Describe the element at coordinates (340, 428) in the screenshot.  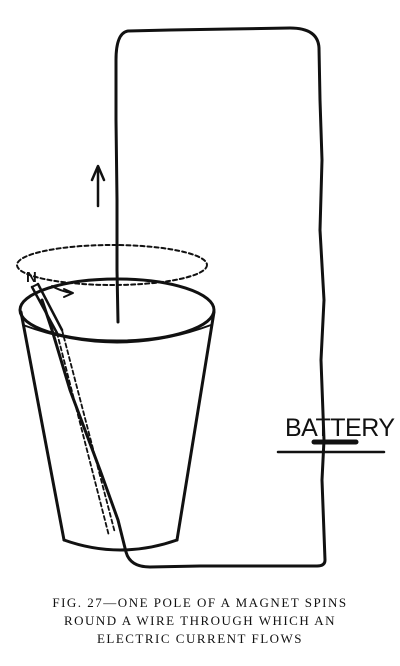
I see `battery-label: BATTERY` at that location.